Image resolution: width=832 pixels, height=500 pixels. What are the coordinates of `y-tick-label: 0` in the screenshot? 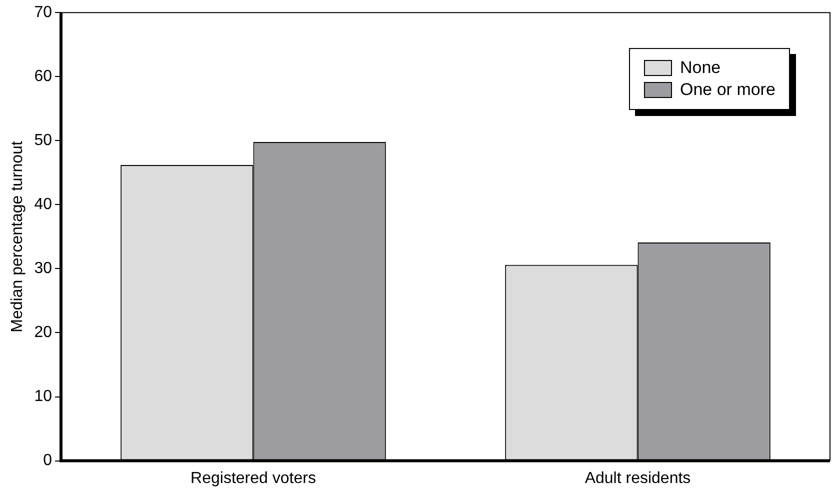 It's located at (47, 461).